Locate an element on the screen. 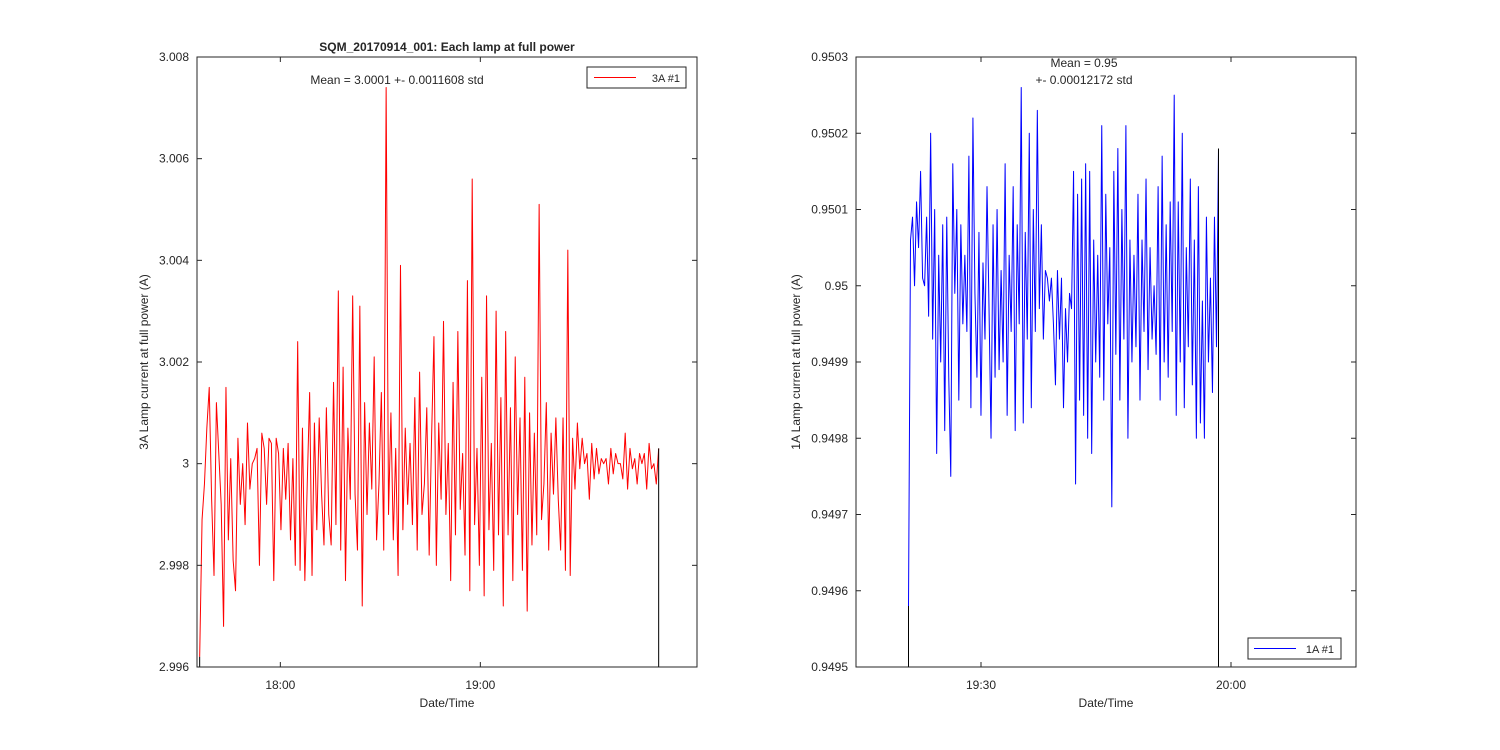 Image resolution: width=1500 pixels, height=750 pixels. x-tick-label: 20:00 is located at coordinates (1231, 685).